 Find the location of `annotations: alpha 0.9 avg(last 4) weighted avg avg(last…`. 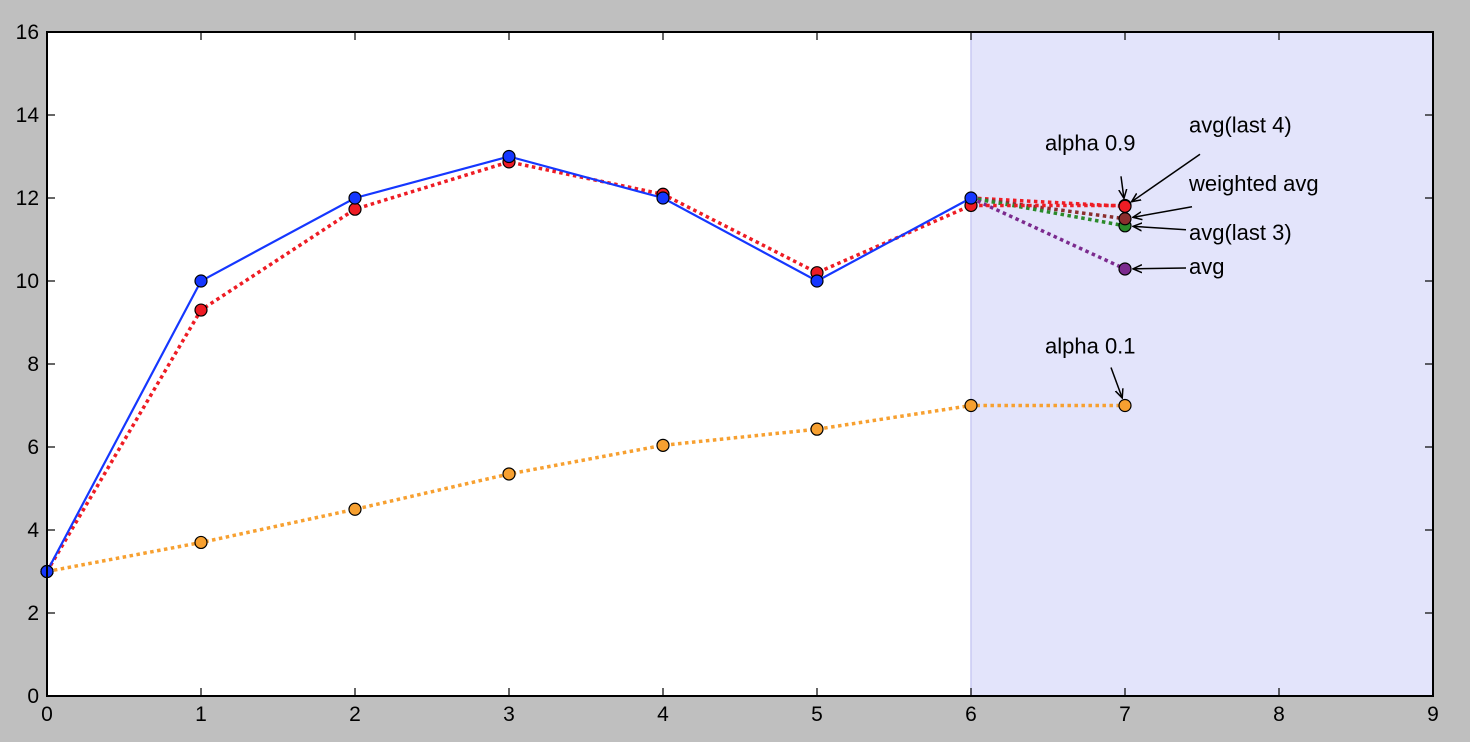

annotations: alpha 0.9 avg(last 4) weighted avg avg(last… is located at coordinates (1182, 255).